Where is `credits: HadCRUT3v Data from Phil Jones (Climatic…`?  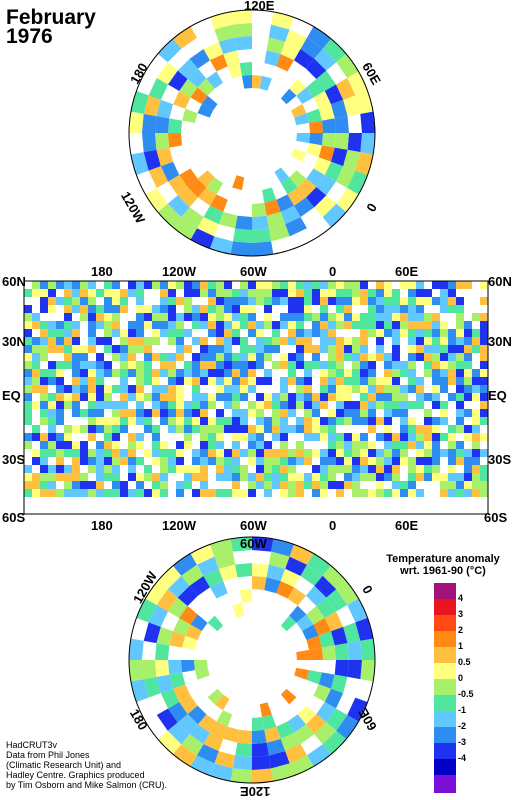
credits: HadCRUT3v Data from Phil Jones (Climatic… is located at coordinates (86, 765).